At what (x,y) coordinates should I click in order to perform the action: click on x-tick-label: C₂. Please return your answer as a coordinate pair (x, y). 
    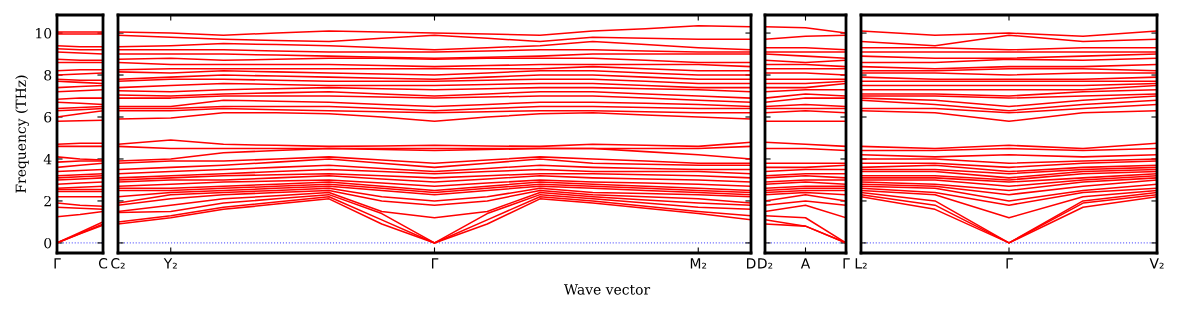
    Looking at the image, I should click on (118, 263).